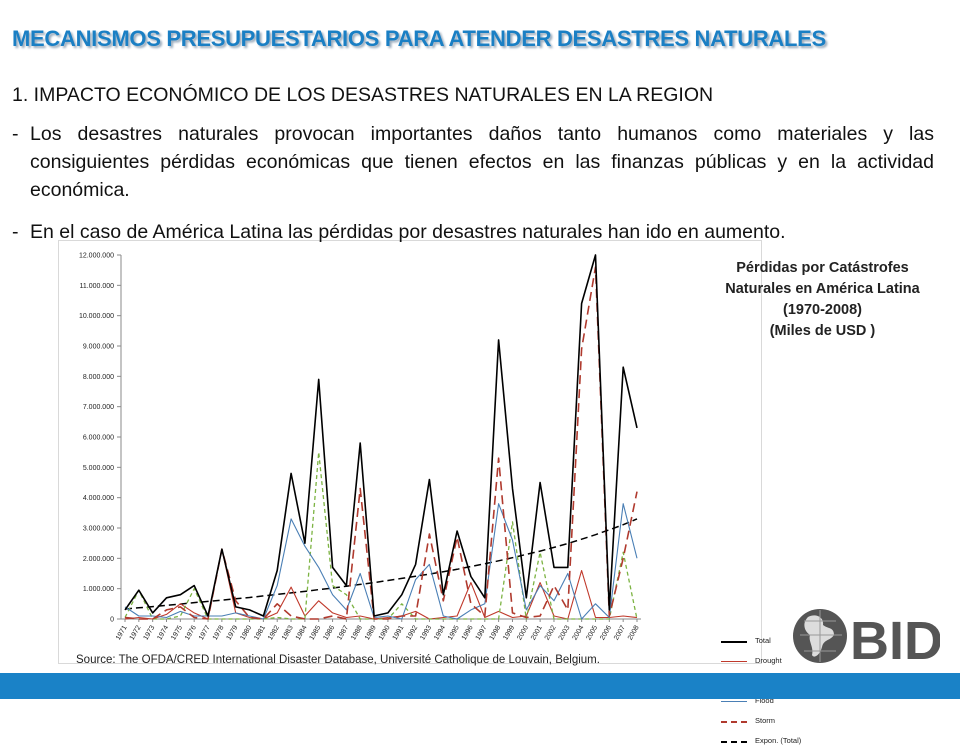  What do you see at coordinates (781, 643) in the screenshot?
I see `legend-item: Total` at bounding box center [781, 643].